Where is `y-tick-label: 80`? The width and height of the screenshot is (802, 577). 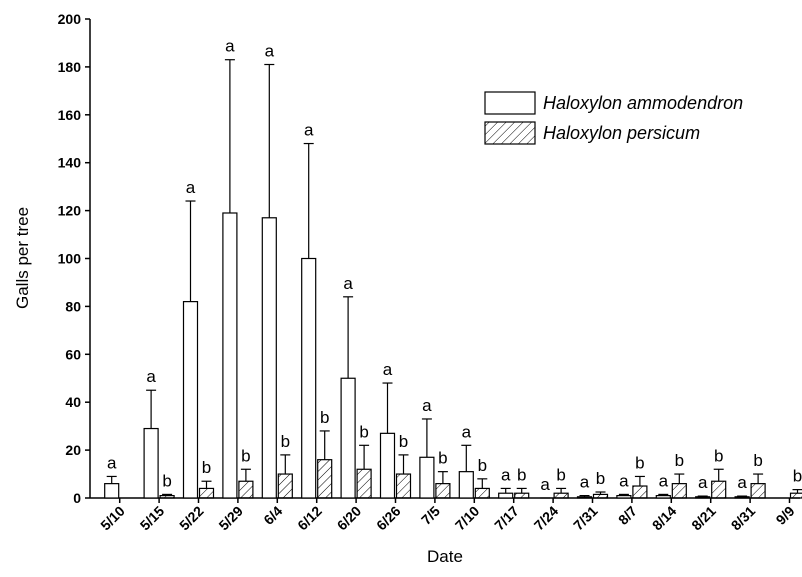 y-tick-label: 80 is located at coordinates (73, 306).